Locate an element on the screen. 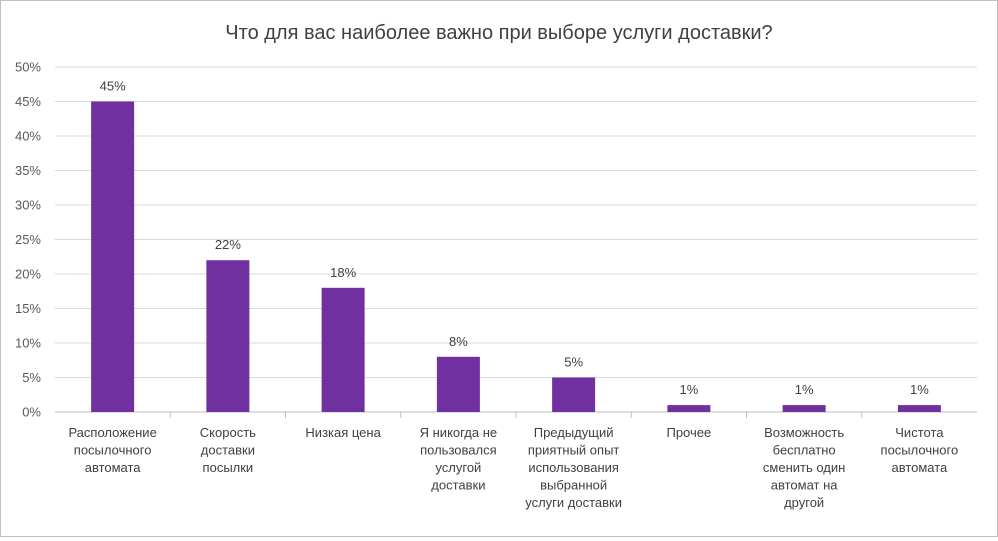 This screenshot has width=998, height=541. x-category-label-line: услуги доставки is located at coordinates (573, 502).